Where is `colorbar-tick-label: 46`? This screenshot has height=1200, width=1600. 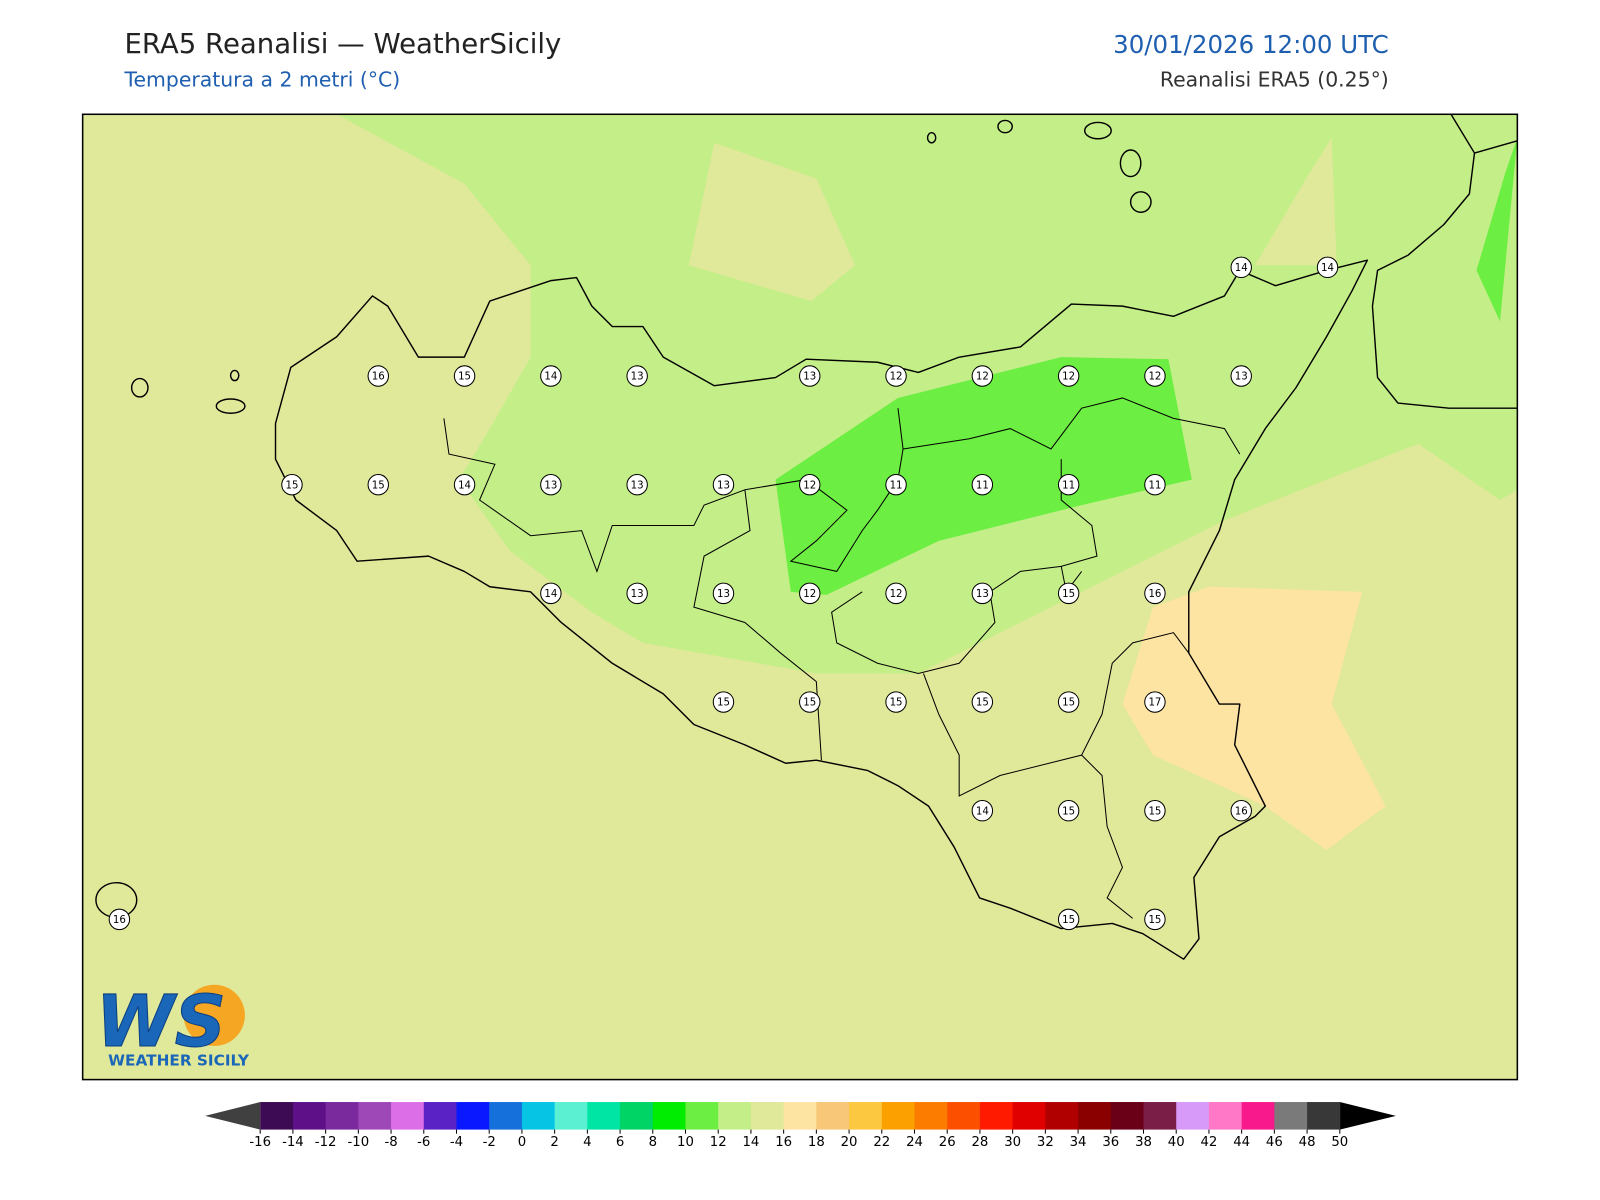 colorbar-tick-label: 46 is located at coordinates (1274, 1142).